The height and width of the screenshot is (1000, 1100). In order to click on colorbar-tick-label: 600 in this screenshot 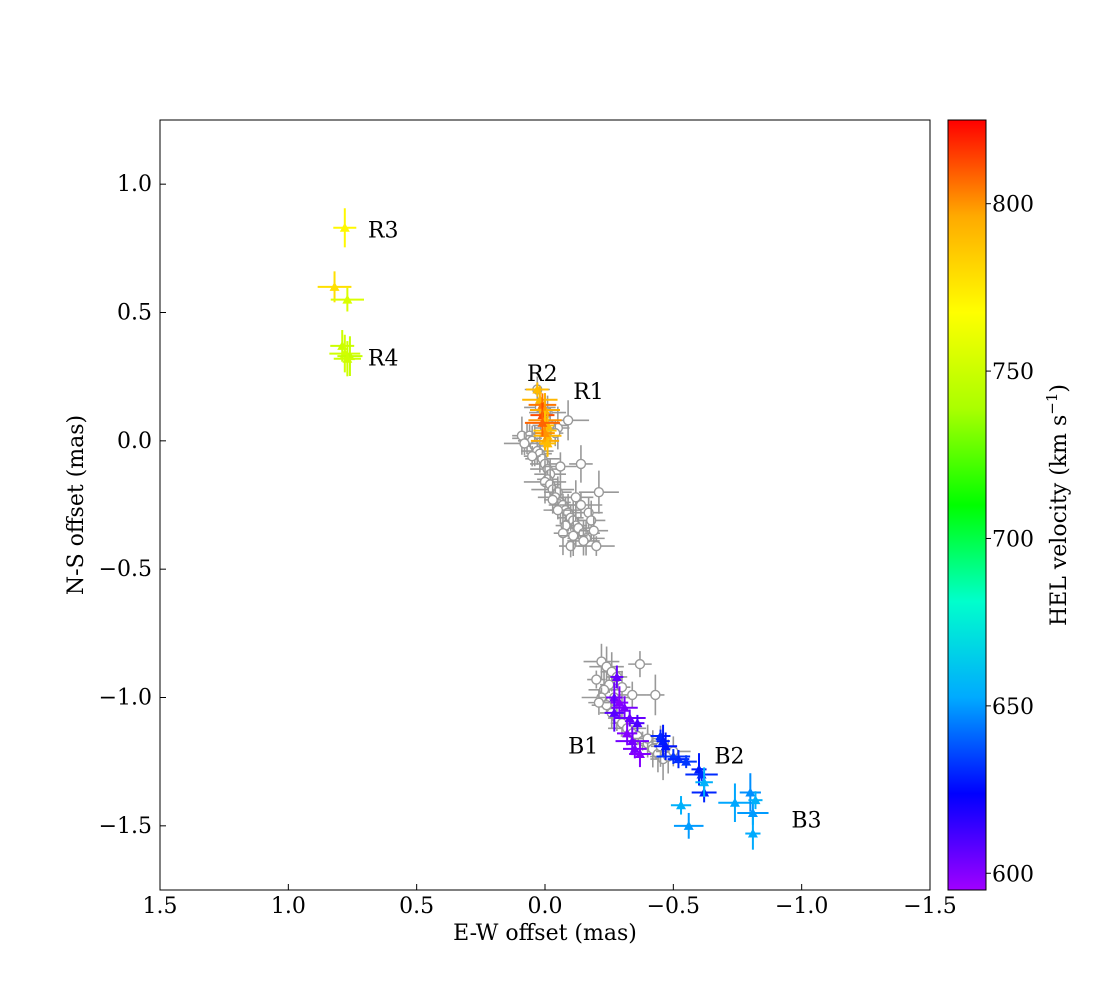, I will do `click(1013, 874)`.